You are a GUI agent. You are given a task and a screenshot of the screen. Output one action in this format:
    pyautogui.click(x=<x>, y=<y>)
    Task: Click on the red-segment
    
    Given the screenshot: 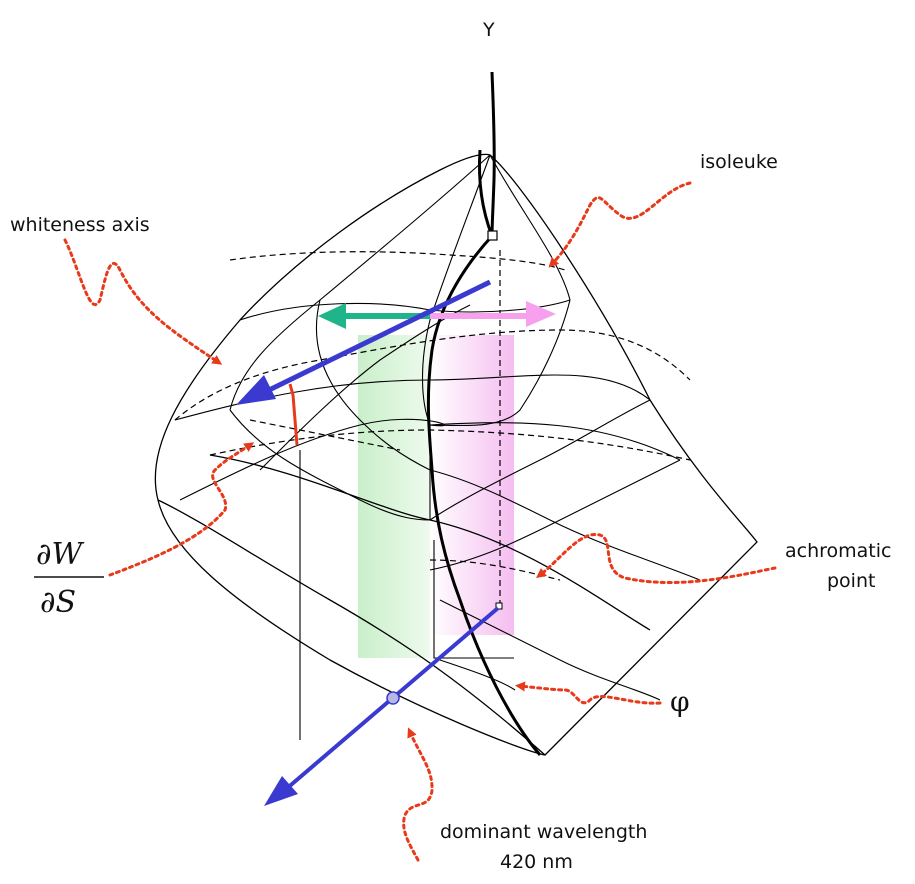 What is the action you would take?
    pyautogui.click(x=293, y=414)
    